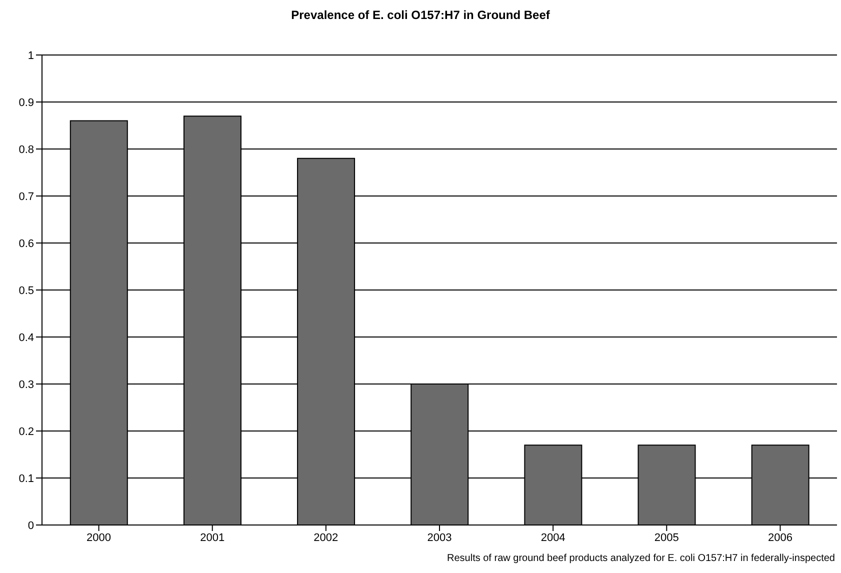 The image size is (841, 573). I want to click on x-tick-label: 2002, so click(326, 538).